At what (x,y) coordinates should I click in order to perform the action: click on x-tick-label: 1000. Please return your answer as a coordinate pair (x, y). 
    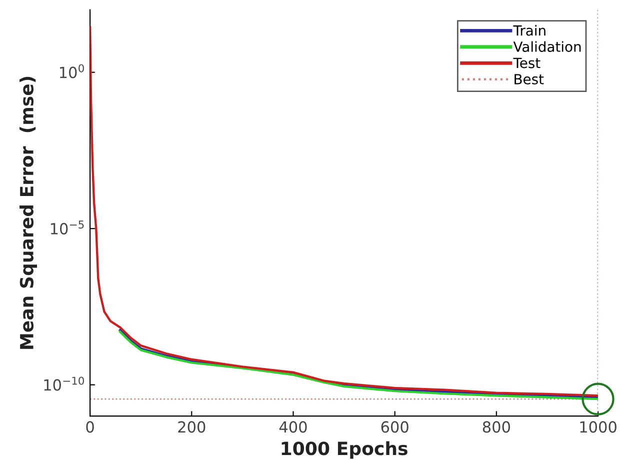
    Looking at the image, I should click on (598, 427).